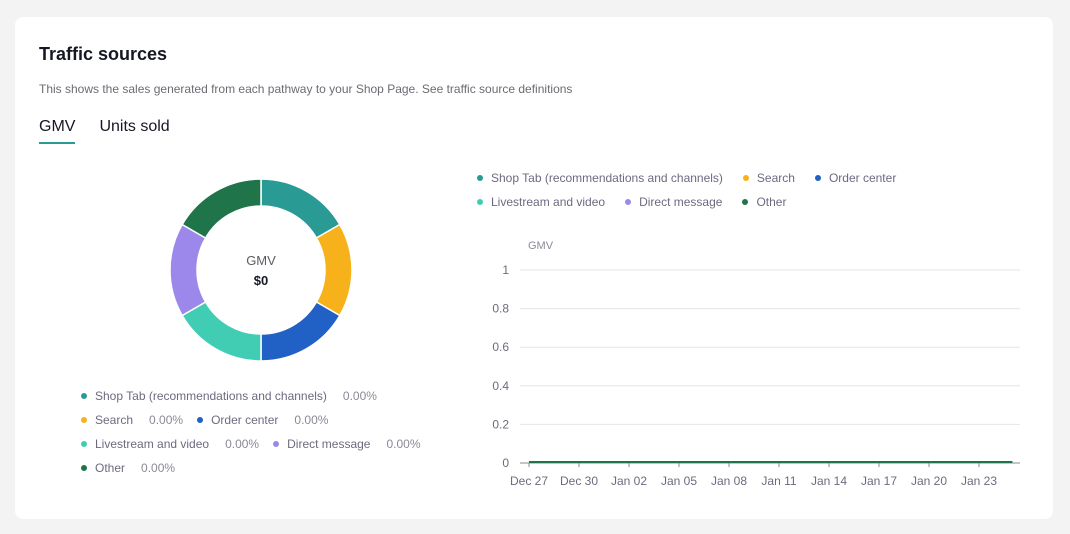 This screenshot has width=1070, height=534. What do you see at coordinates (103, 54) in the screenshot?
I see `card-title: Traffic sources` at bounding box center [103, 54].